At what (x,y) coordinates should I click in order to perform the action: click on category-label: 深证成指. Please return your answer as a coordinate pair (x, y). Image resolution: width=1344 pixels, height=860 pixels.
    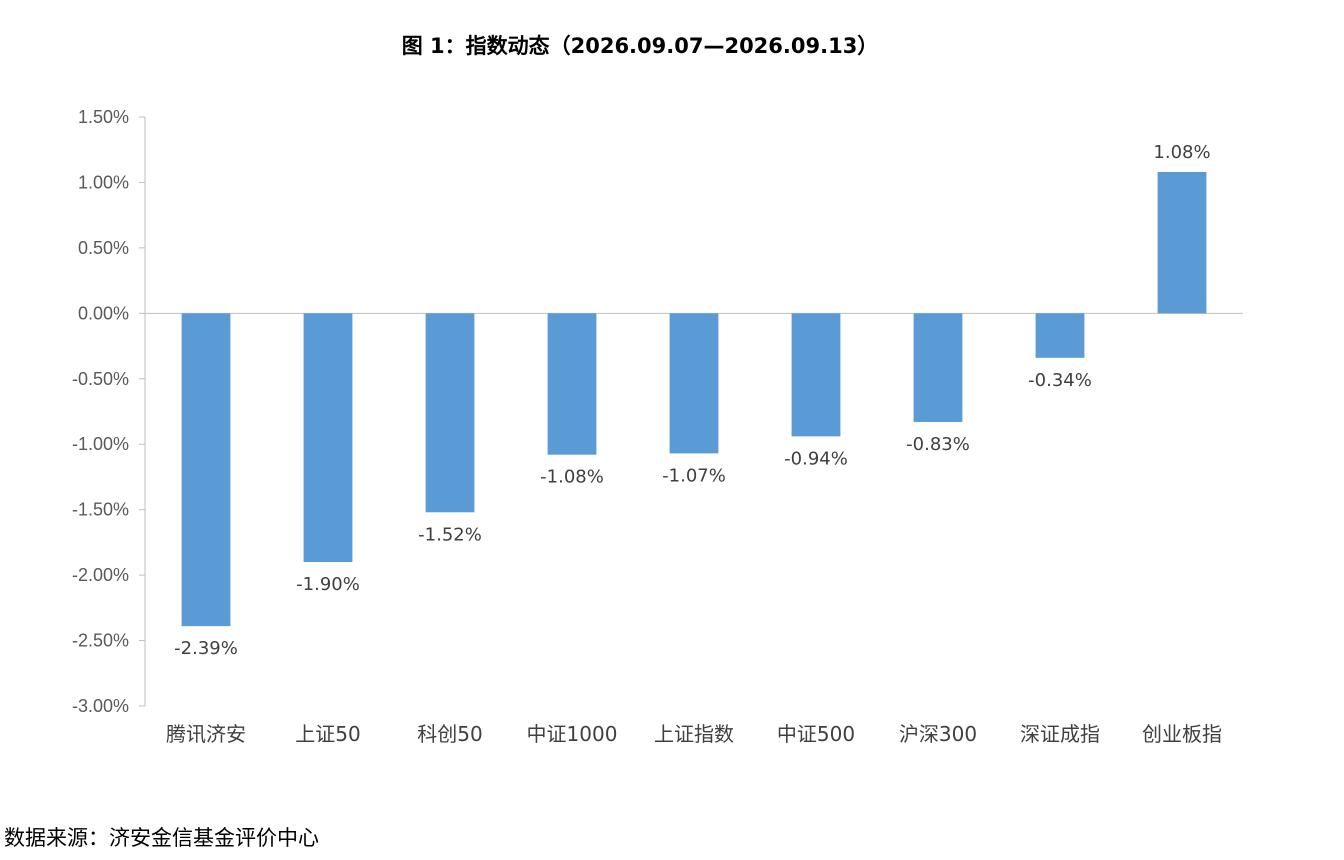
    Looking at the image, I should click on (1060, 734).